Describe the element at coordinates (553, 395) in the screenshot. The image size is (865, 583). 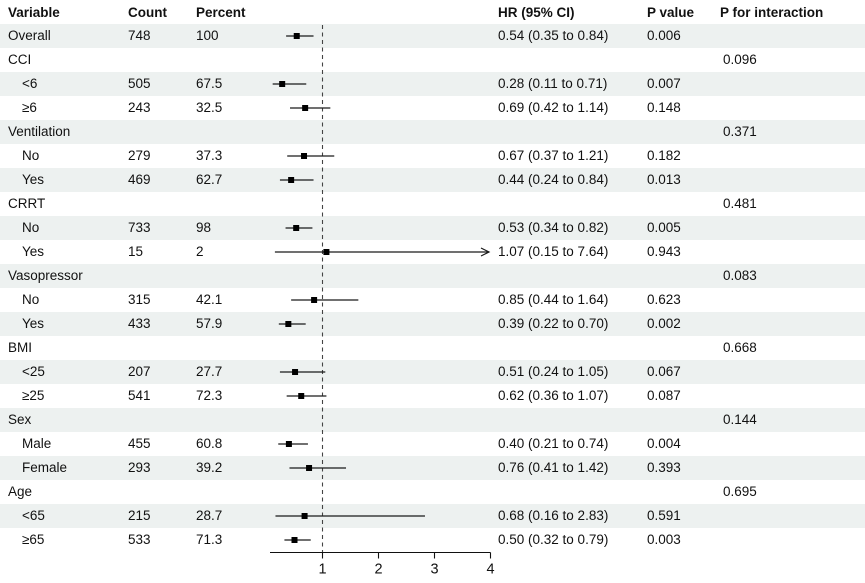
I see `row-hr-ci: 0.62 (0.36 to 1.07)` at that location.